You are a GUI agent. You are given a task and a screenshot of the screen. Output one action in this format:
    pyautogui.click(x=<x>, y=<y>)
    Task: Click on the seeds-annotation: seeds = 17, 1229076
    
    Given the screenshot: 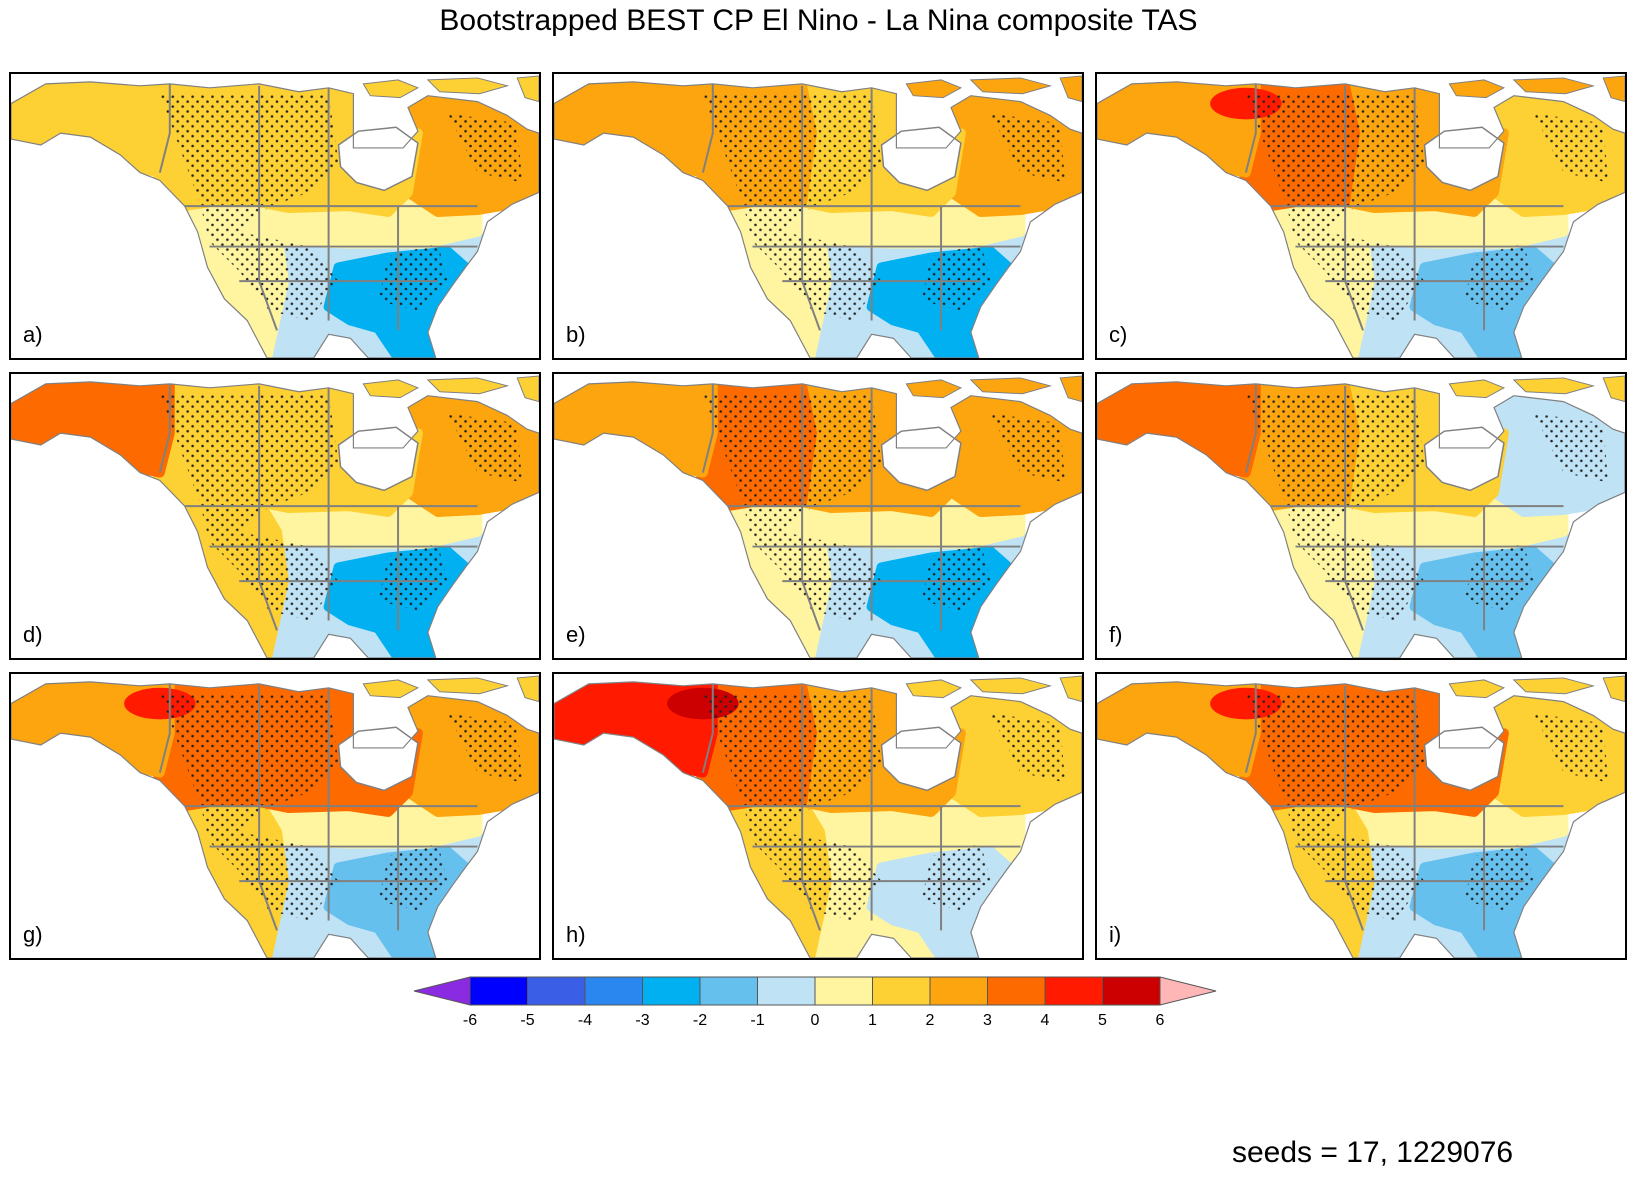 What is the action you would take?
    pyautogui.click(x=1373, y=1152)
    